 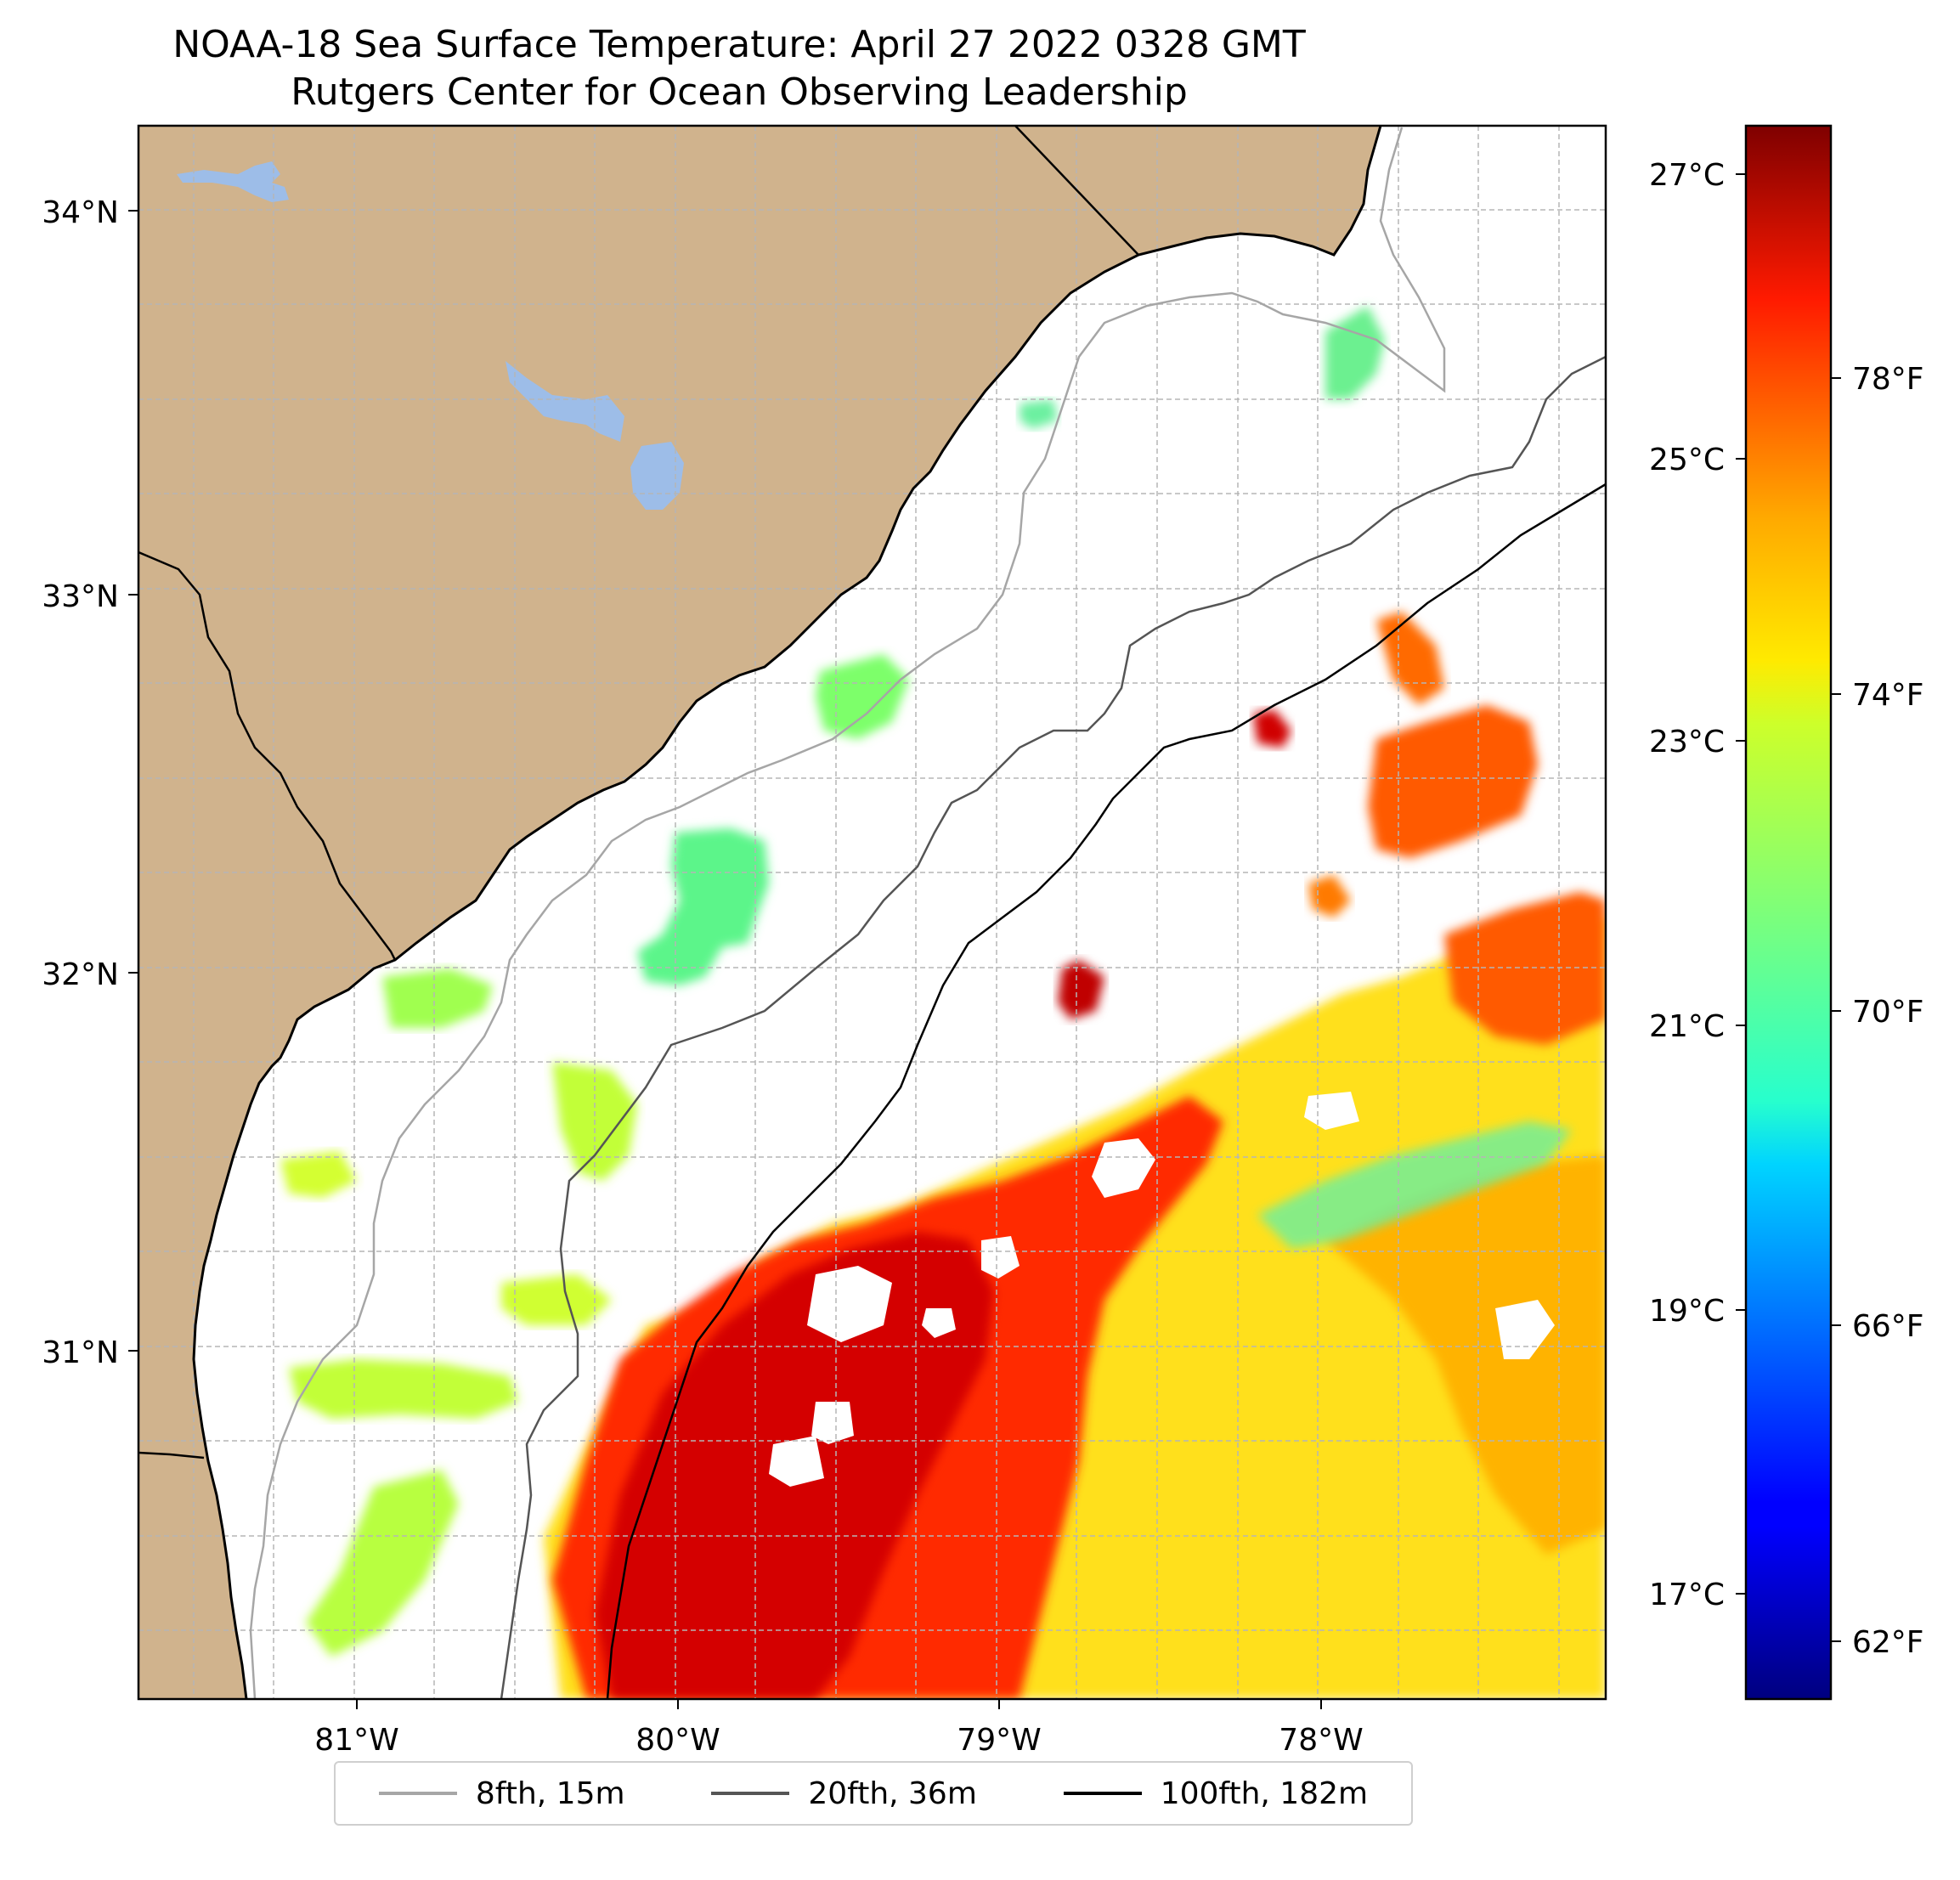 What do you see at coordinates (1888, 1013) in the screenshot?
I see `colorbar-f-70: 70°F` at bounding box center [1888, 1013].